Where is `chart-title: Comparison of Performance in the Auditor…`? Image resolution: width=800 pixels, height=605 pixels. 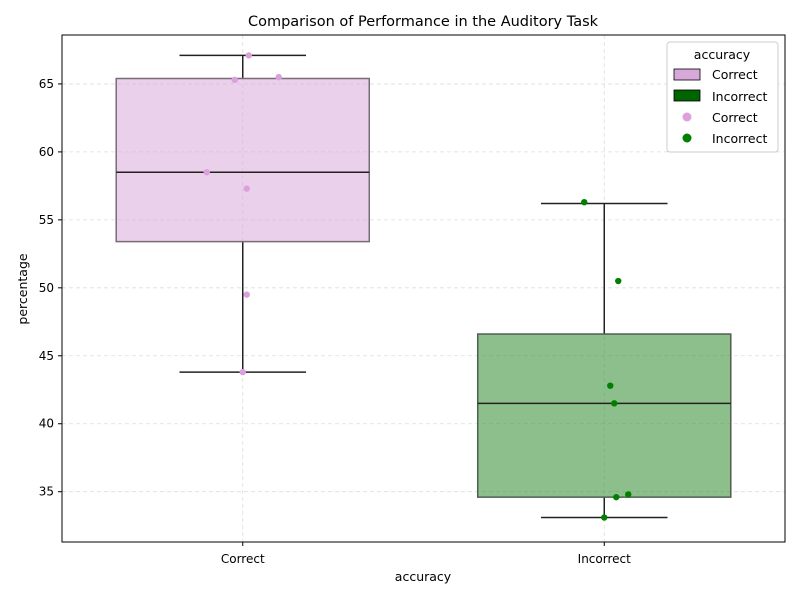
chart-title: Comparison of Performance in the Auditor… is located at coordinates (423, 22).